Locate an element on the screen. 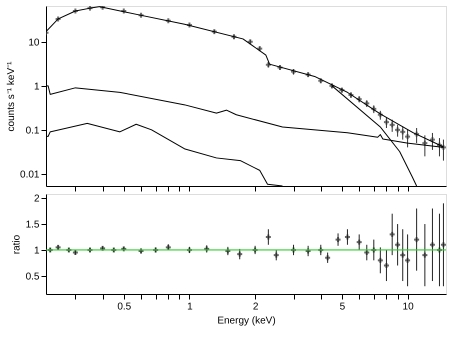  x-axis-title: Energy (keV) is located at coordinates (246, 321).